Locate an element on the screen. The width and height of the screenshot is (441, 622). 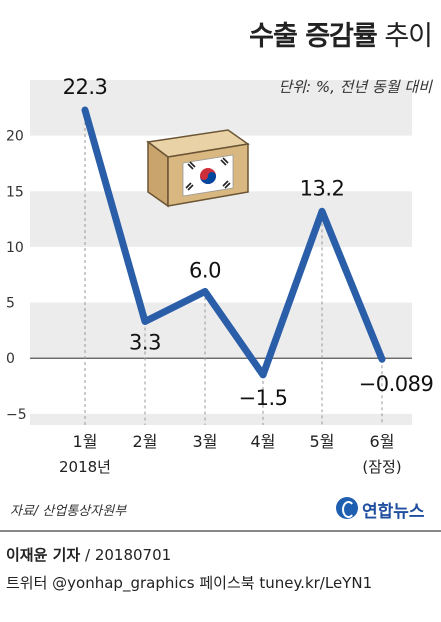
korea-flag-box-icon is located at coordinates (198, 168).